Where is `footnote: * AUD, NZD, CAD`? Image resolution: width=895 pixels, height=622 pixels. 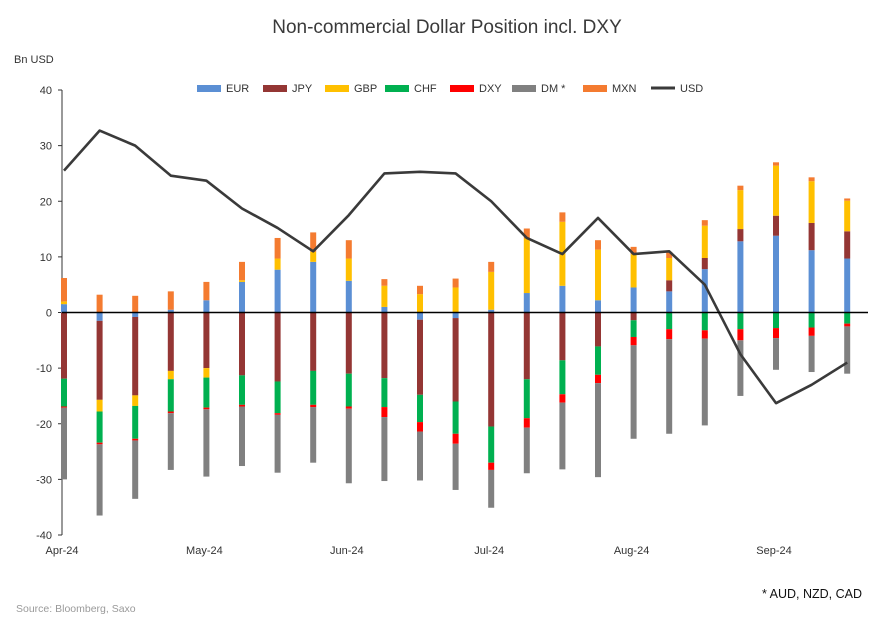 footnote: * AUD, NZD, CAD is located at coordinates (812, 594).